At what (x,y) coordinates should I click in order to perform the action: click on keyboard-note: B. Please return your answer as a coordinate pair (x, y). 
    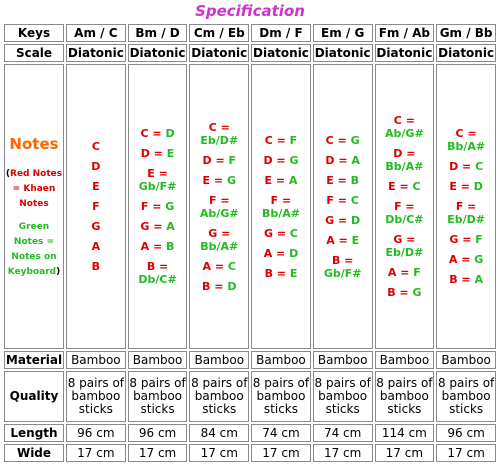
    Looking at the image, I should click on (170, 247).